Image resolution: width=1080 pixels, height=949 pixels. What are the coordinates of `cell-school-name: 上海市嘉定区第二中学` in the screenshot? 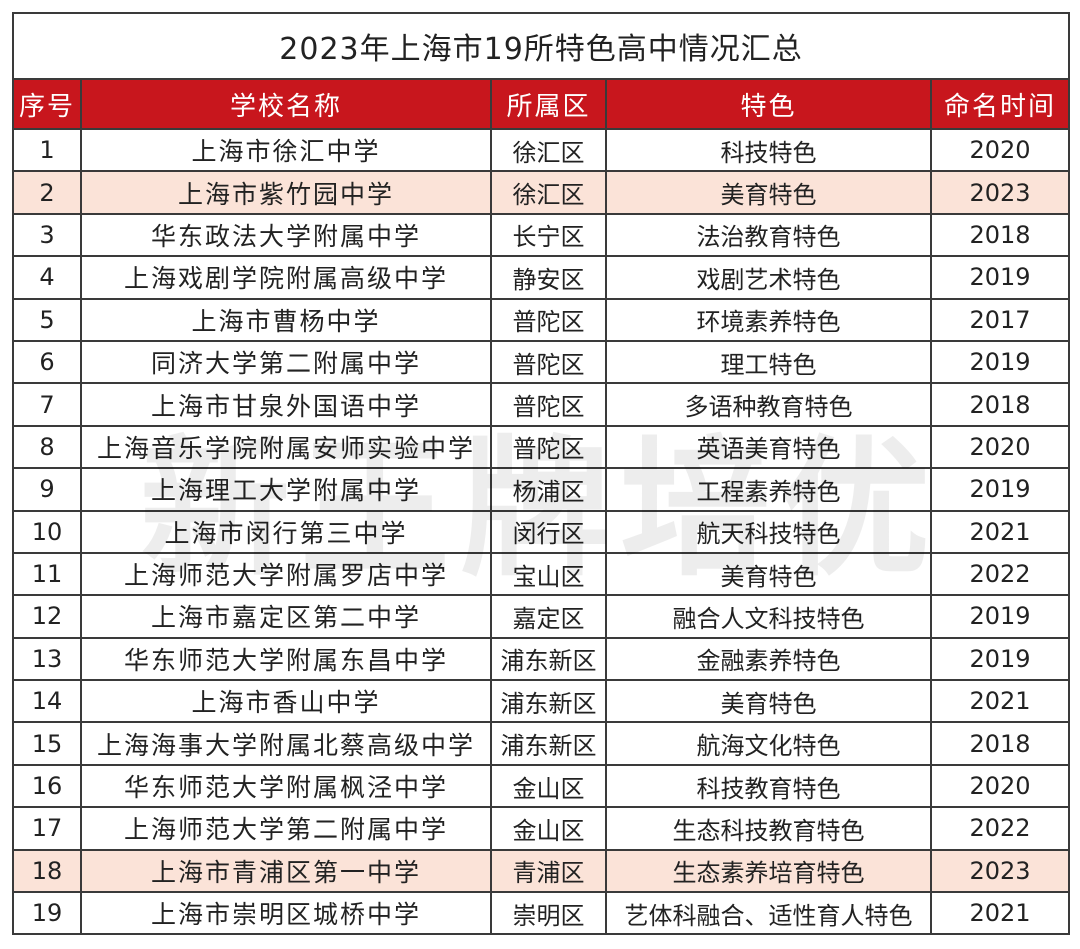 It's located at (286, 616).